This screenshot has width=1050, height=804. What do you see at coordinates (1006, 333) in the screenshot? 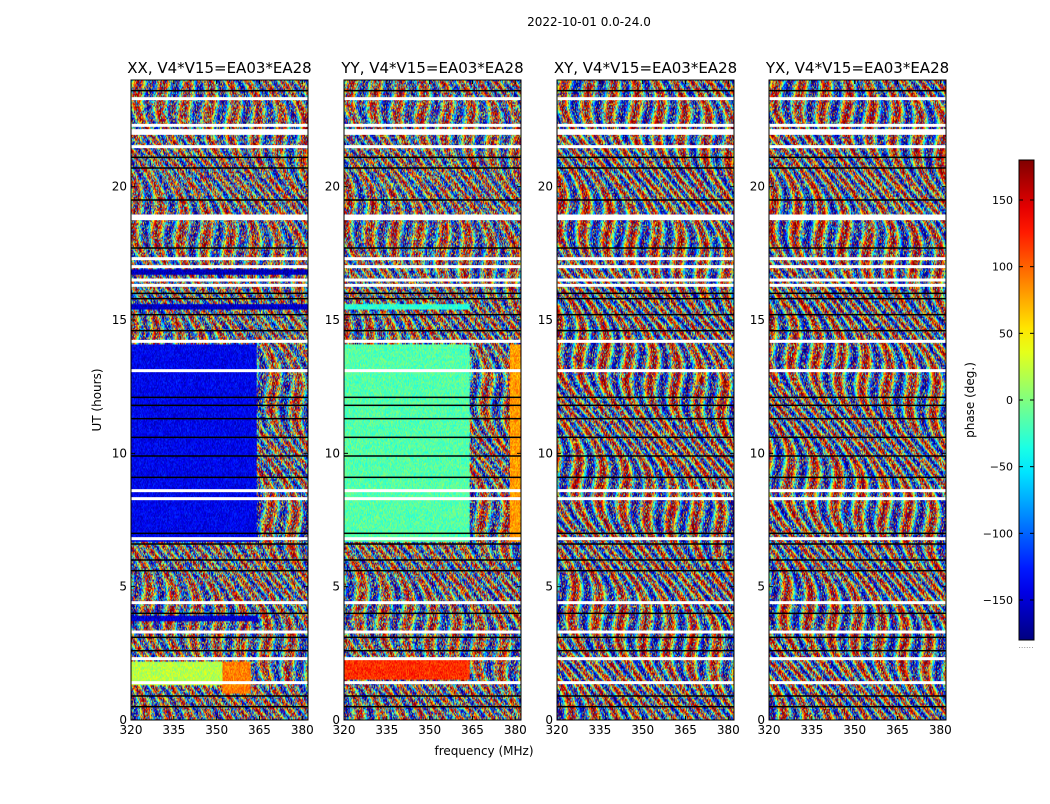
I see `colorbar-tick-label: 50` at bounding box center [1006, 333].